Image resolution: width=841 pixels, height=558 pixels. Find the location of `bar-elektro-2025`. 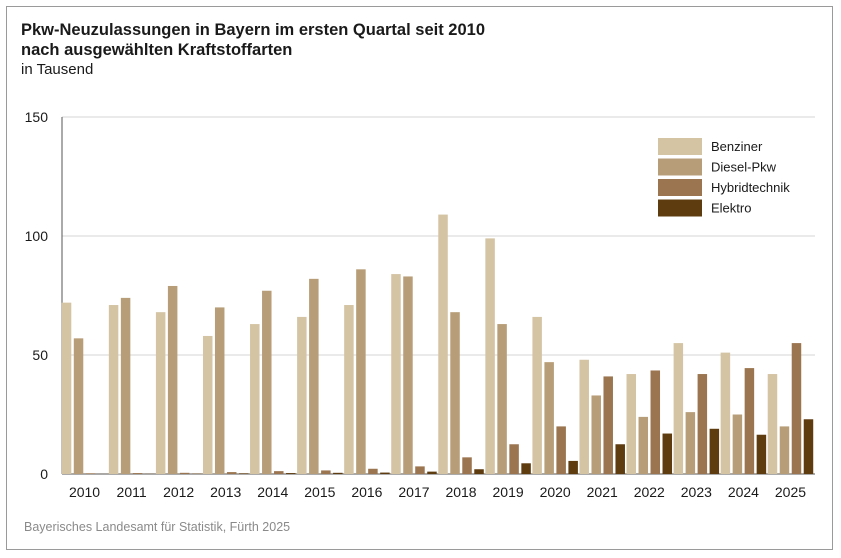

bar-elektro-2025 is located at coordinates (808, 446).